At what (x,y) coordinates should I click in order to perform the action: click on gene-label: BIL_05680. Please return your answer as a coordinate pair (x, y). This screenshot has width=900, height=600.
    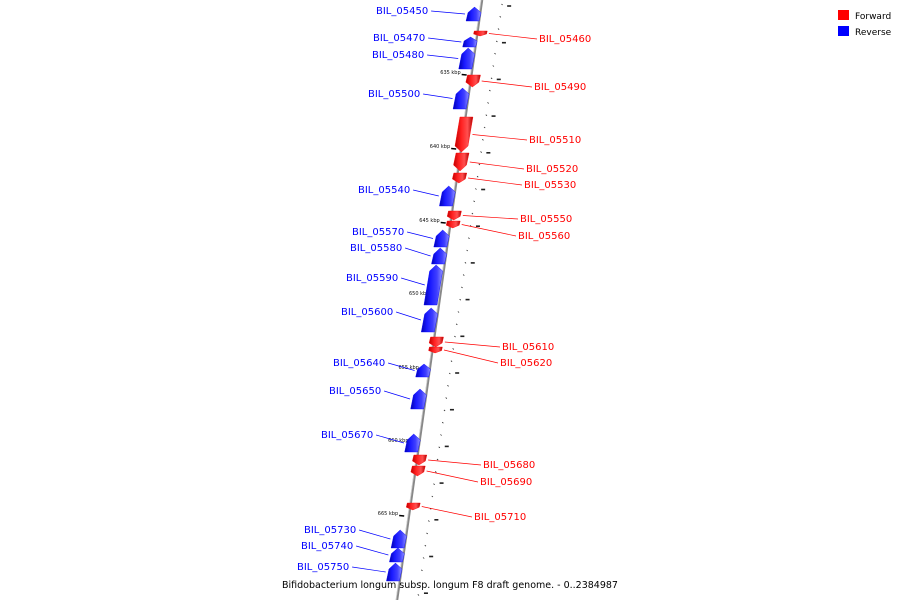
    Looking at the image, I should click on (509, 465).